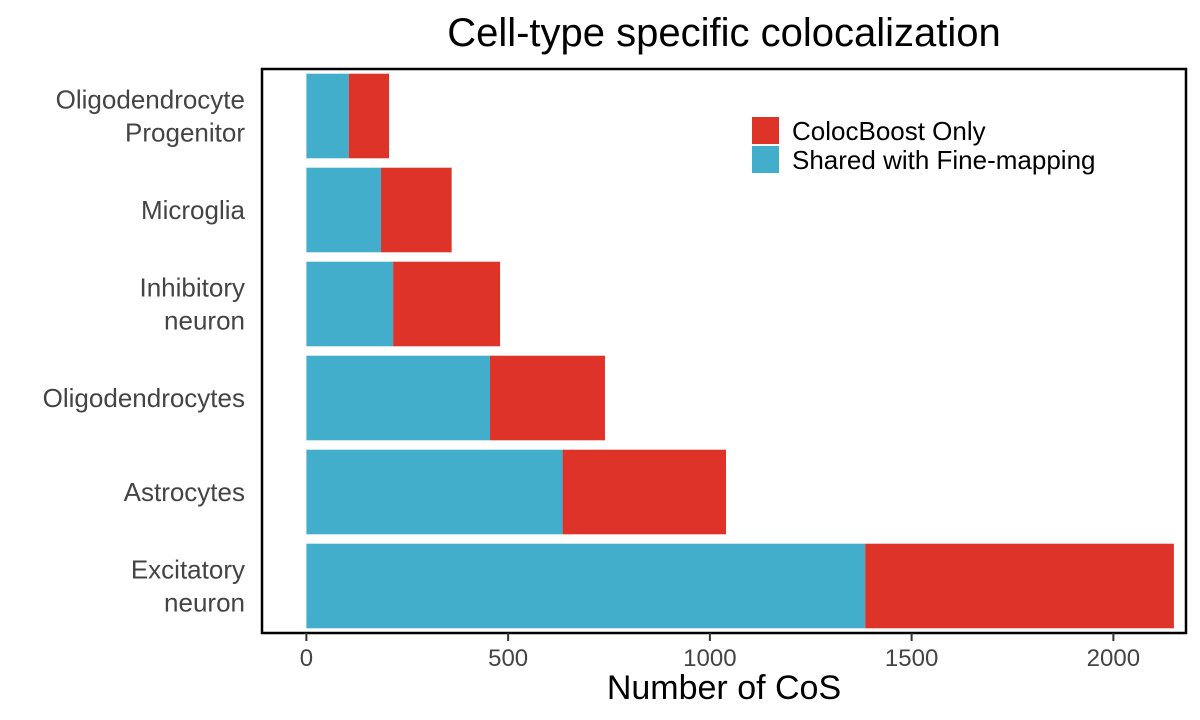 This screenshot has height=720, width=1200. Describe the element at coordinates (911, 658) in the screenshot. I see `x-tick-label: 1500` at that location.